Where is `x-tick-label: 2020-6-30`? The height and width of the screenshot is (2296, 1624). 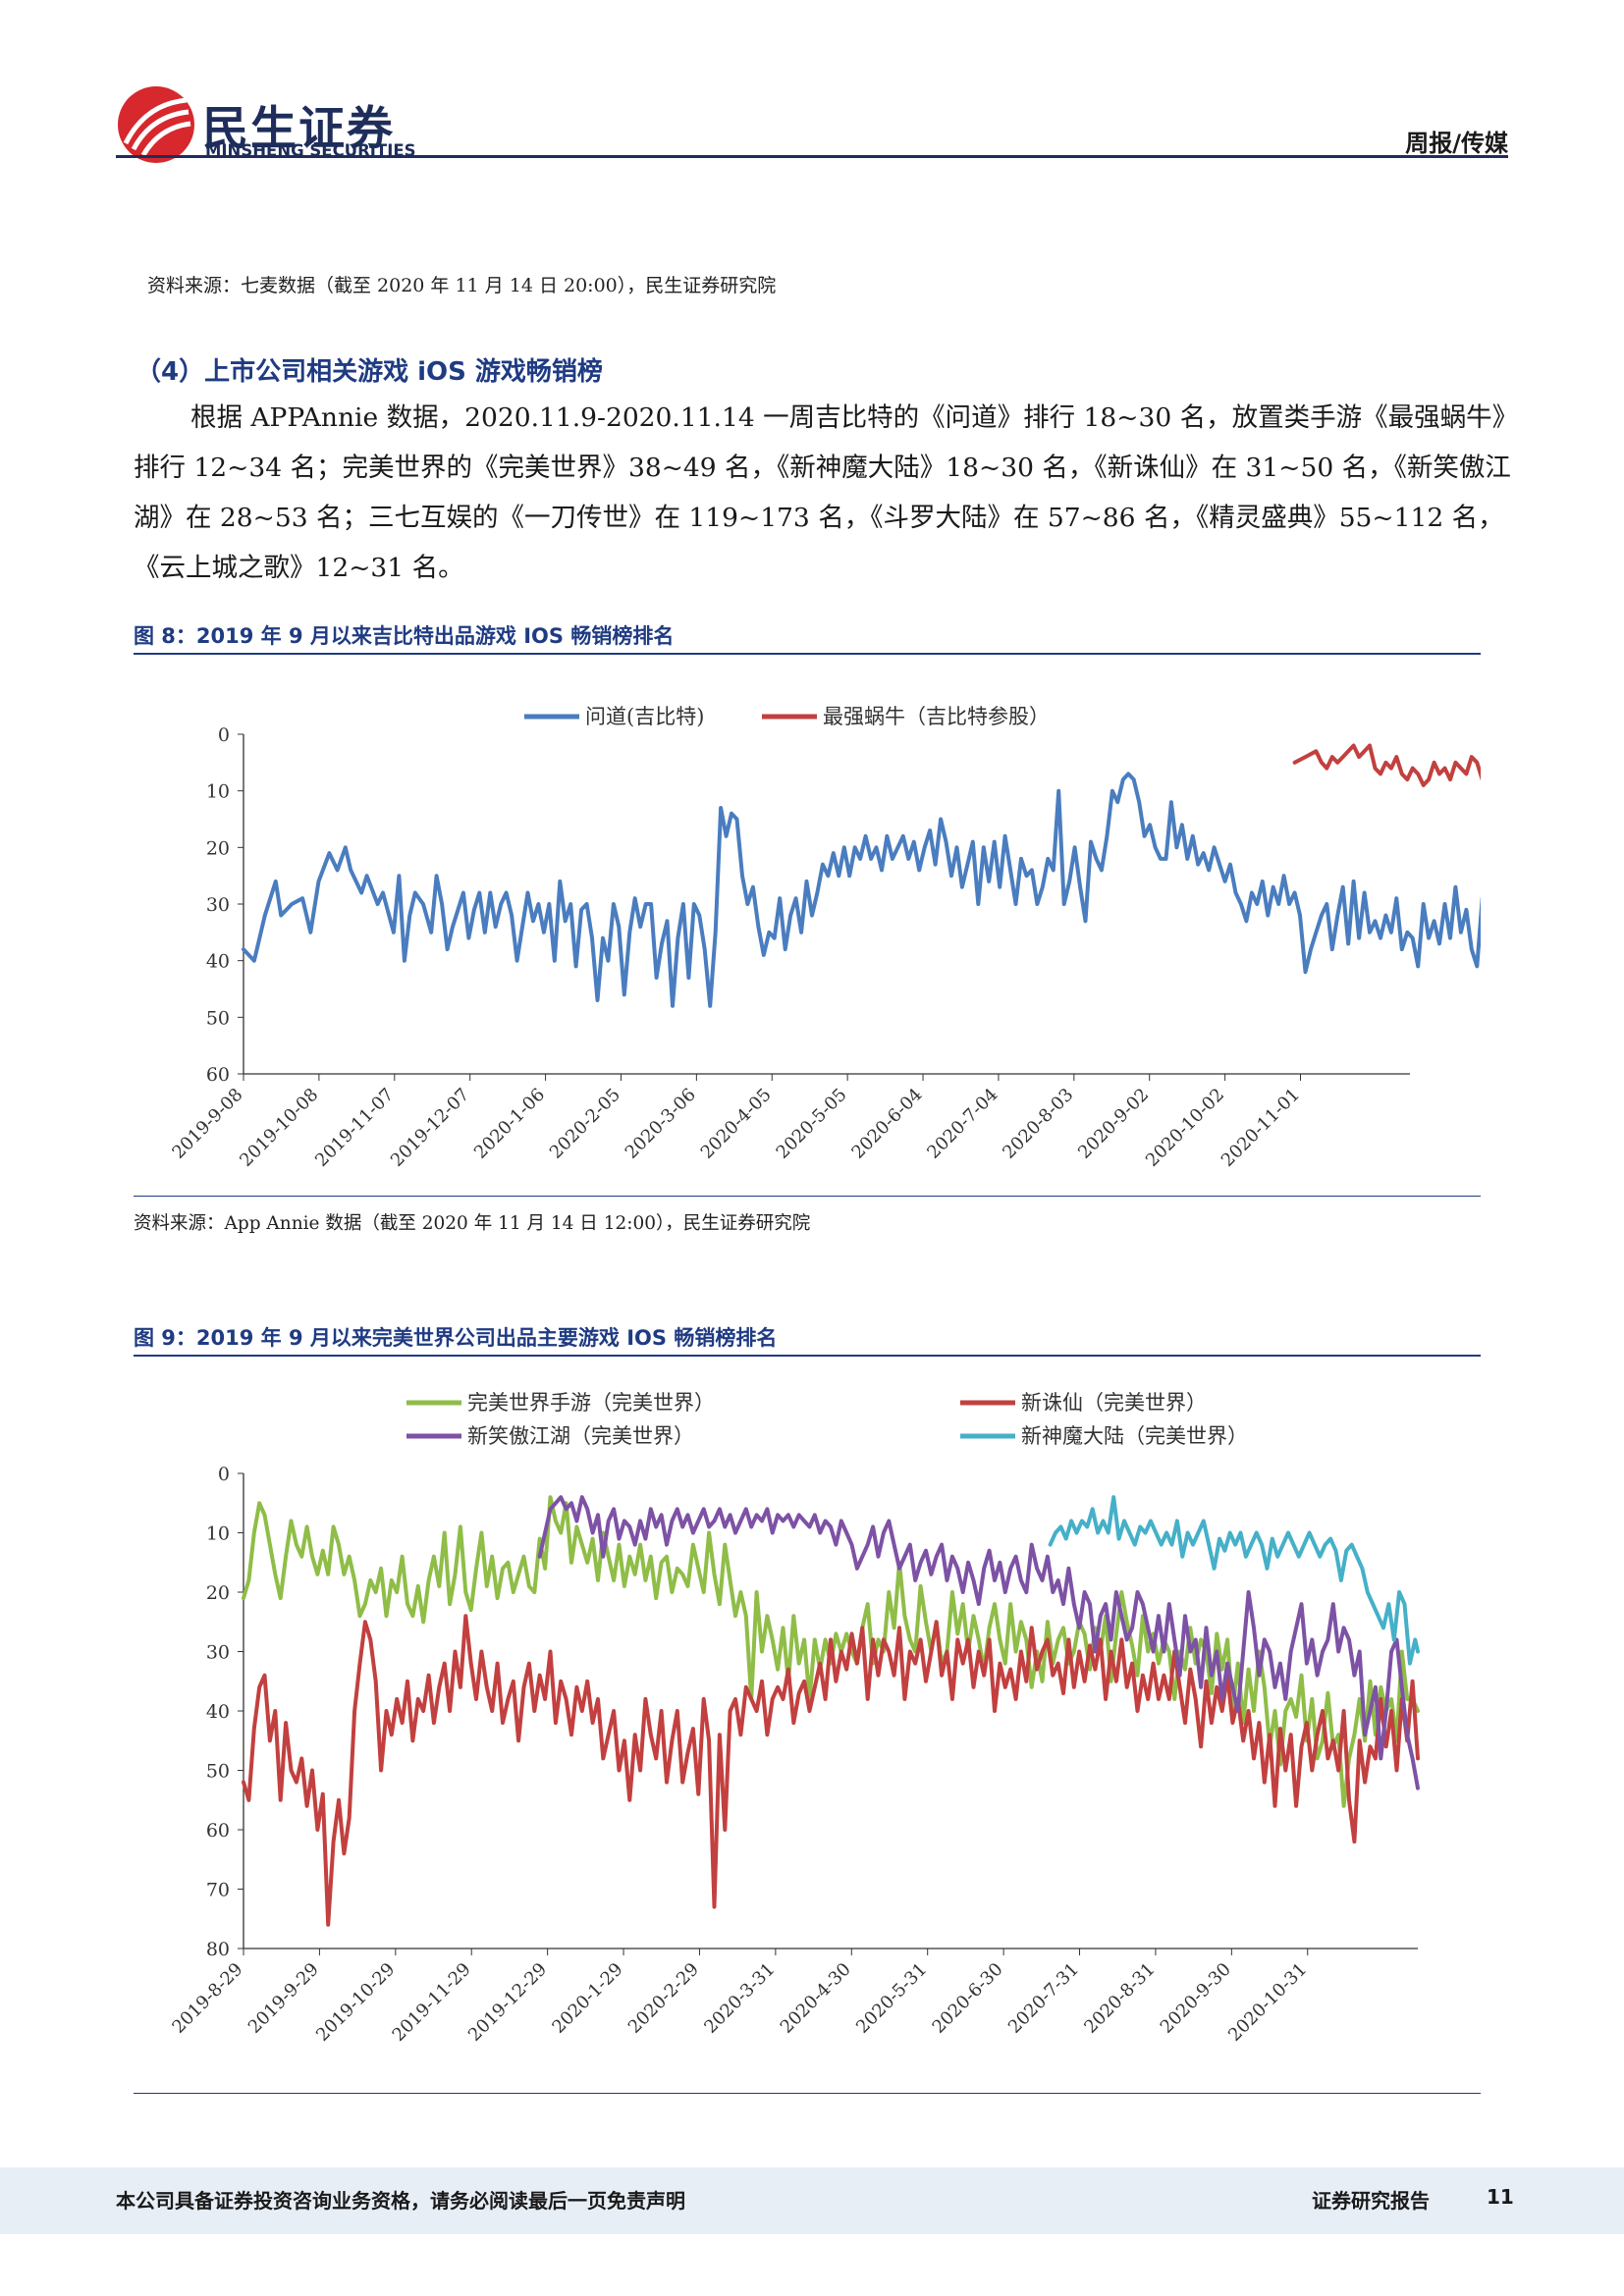 x-tick-label: 2020-6-30 is located at coordinates (967, 1998).